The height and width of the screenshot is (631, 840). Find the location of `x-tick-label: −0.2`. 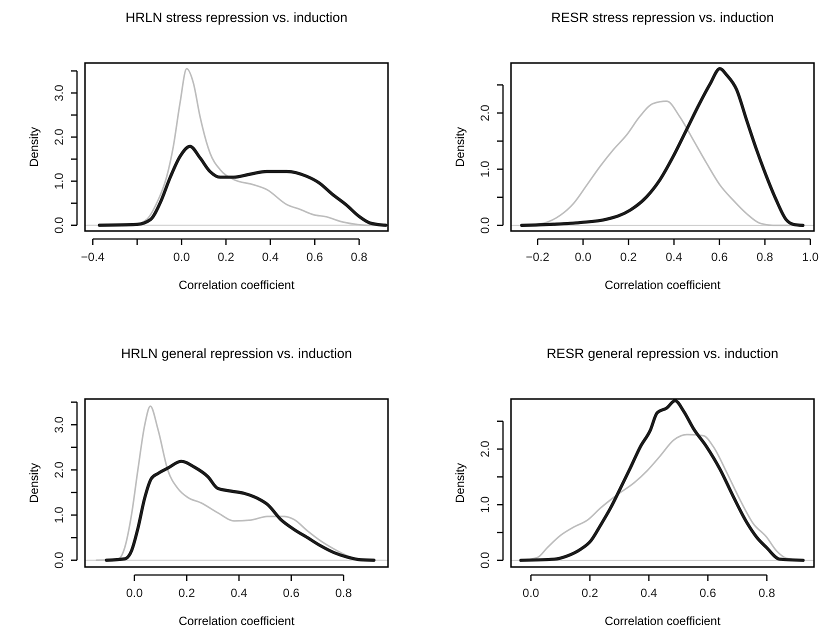

x-tick-label: −0.2 is located at coordinates (538, 257).